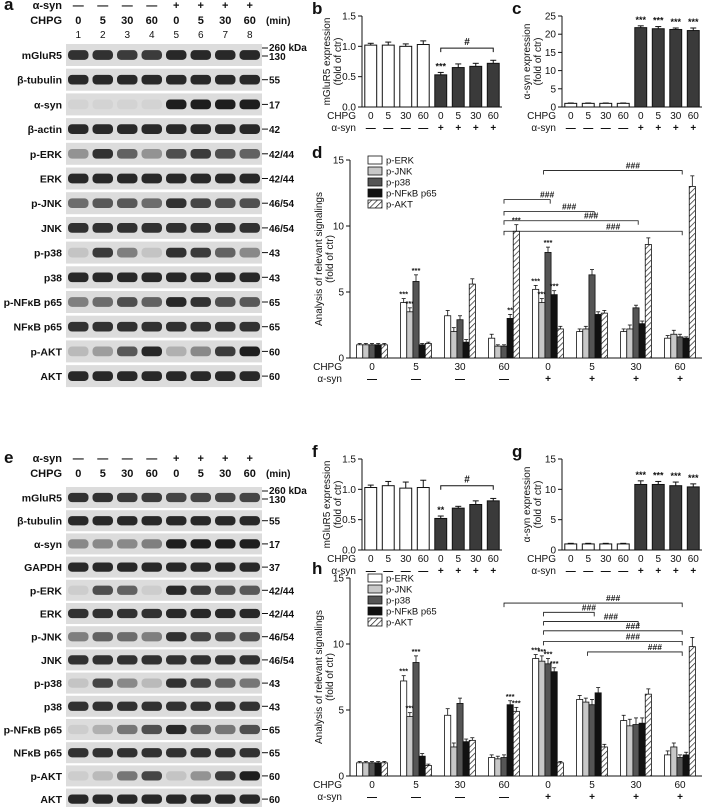  What do you see at coordinates (38, 754) in the screenshot?
I see `blot-row-label: NFκB p65` at bounding box center [38, 754].